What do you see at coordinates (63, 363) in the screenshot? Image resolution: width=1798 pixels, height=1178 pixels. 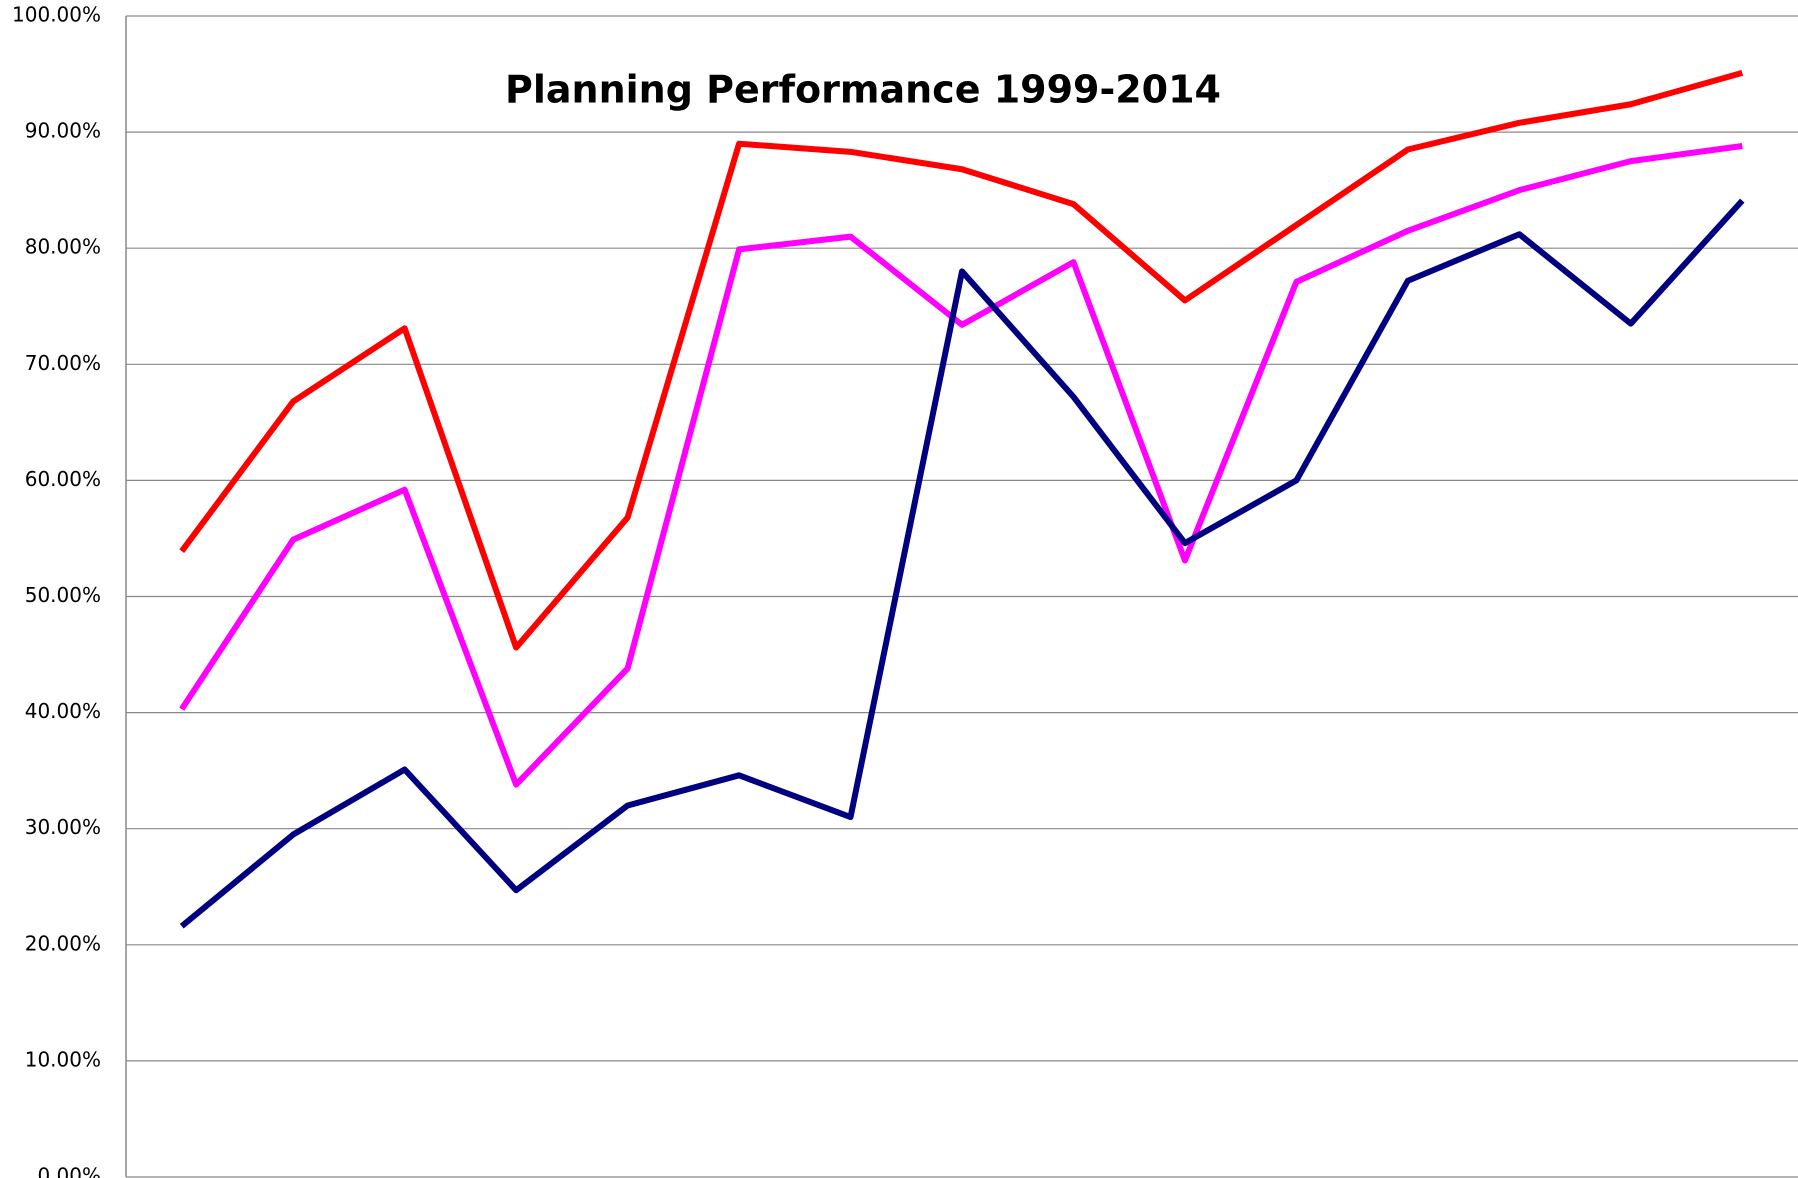 I see `y-tick-label: 70.00%` at bounding box center [63, 363].